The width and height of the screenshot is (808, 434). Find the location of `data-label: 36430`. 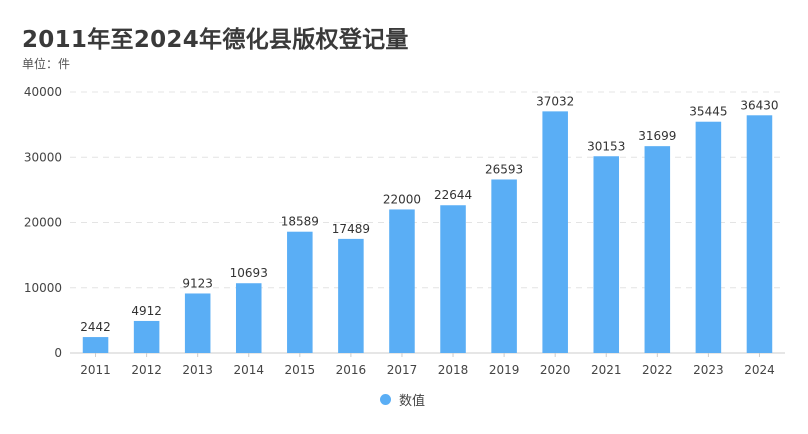

data-label: 36430 is located at coordinates (759, 105).